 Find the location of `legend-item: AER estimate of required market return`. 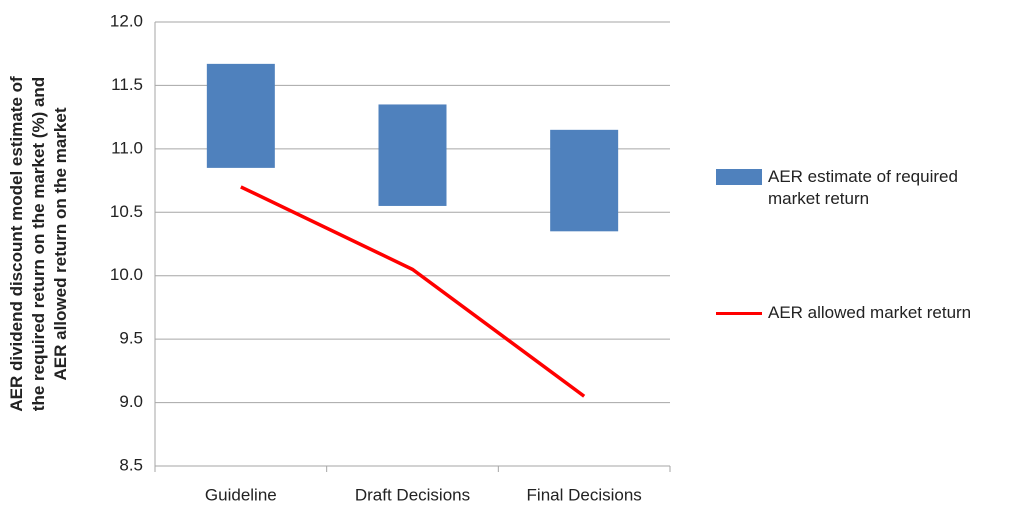

legend-item: AER estimate of required market return is located at coordinates (857, 188).